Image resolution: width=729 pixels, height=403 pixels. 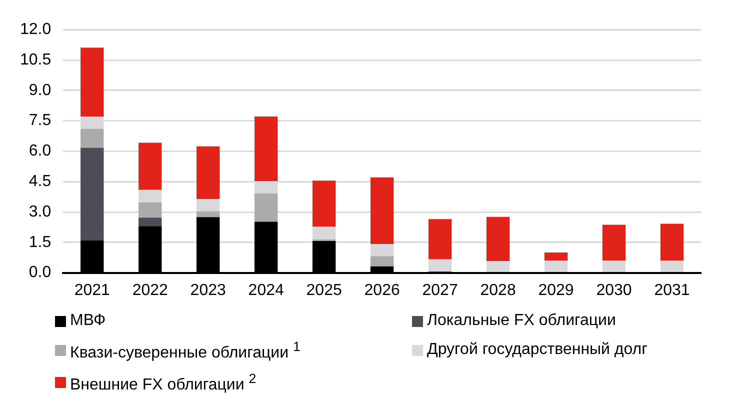 I want to click on x-tick-label: 2024, so click(x=266, y=290).